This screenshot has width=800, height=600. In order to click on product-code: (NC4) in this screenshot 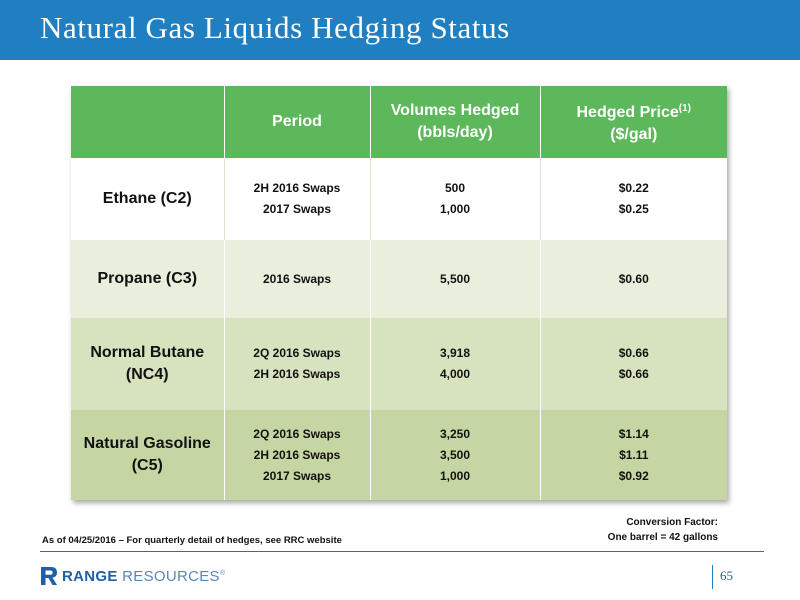, I will do `click(147, 374)`.